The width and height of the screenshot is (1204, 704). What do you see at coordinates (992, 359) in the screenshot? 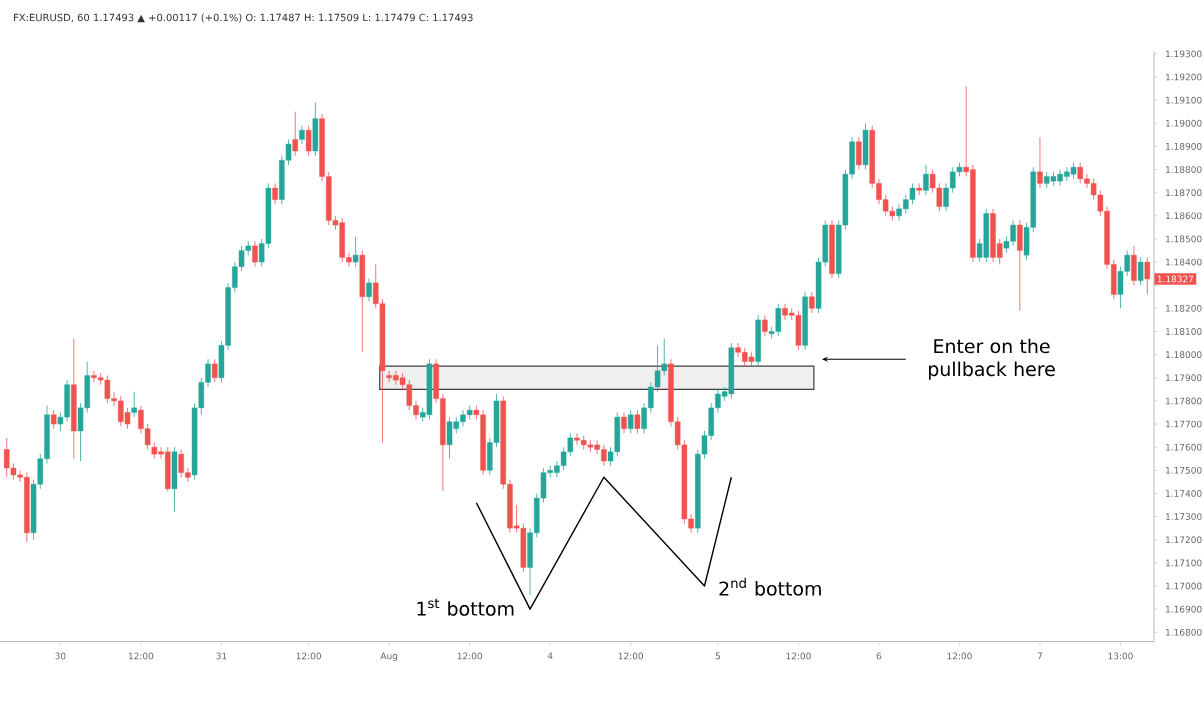
I see `annotation: Enter on the pullback here` at bounding box center [992, 359].